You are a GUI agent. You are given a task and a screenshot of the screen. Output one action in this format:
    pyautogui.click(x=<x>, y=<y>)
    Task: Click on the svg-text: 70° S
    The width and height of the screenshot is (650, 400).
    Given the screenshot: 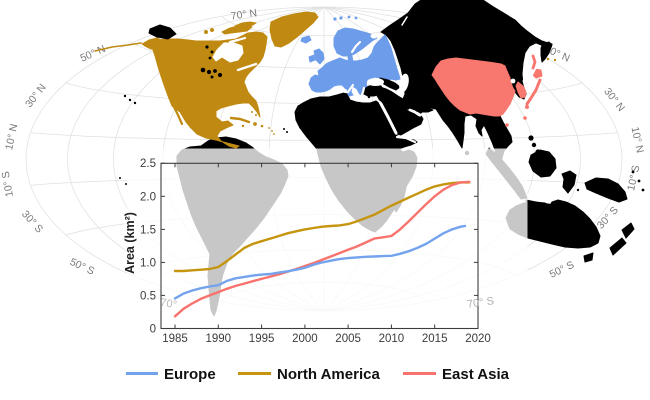 What is the action you would take?
    pyautogui.click(x=480, y=303)
    